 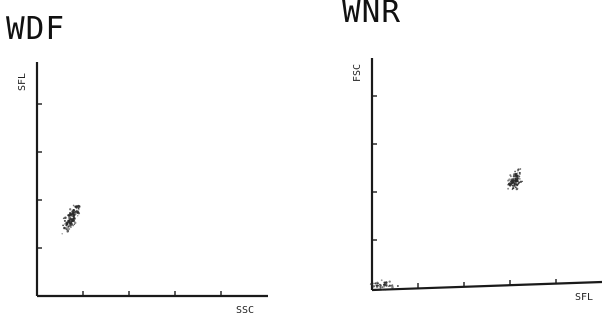 I want to click on wdf-x-label: SSC, so click(x=245, y=310).